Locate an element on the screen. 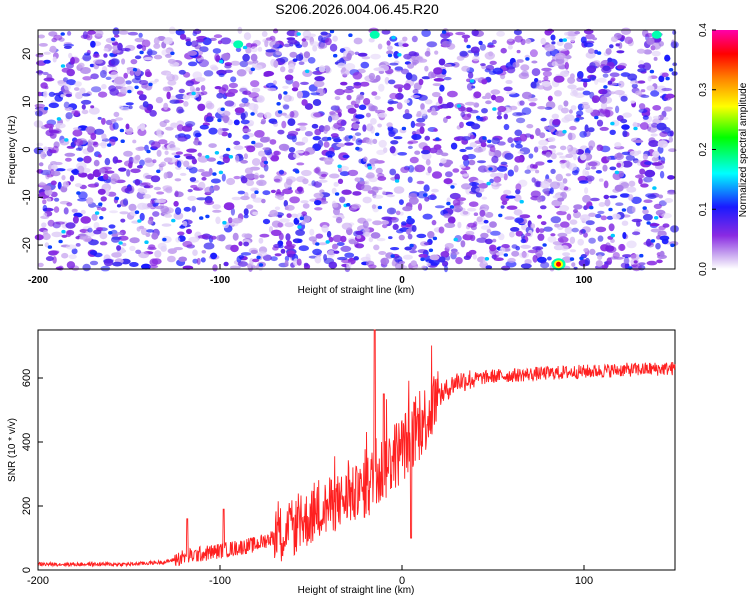  x-tick-label: 100 is located at coordinates (584, 280).